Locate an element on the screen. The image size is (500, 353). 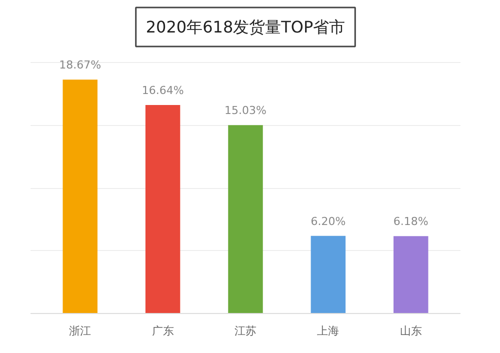
data-label: 6.20% is located at coordinates (328, 221).